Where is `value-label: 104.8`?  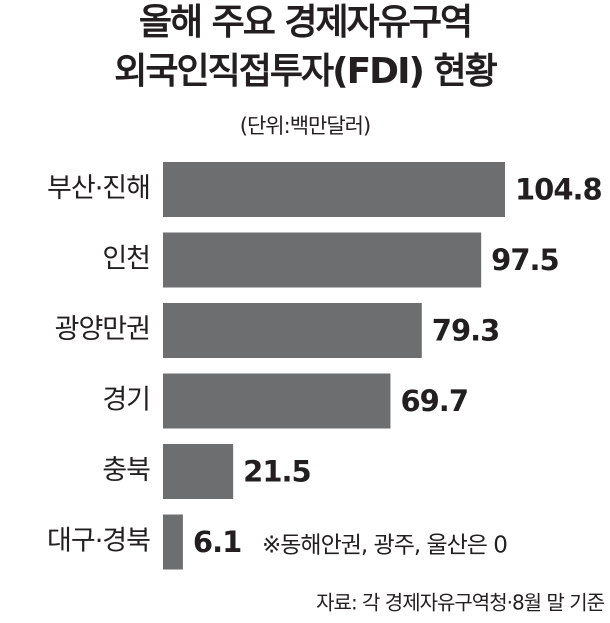 value-label: 104.8 is located at coordinates (558, 190).